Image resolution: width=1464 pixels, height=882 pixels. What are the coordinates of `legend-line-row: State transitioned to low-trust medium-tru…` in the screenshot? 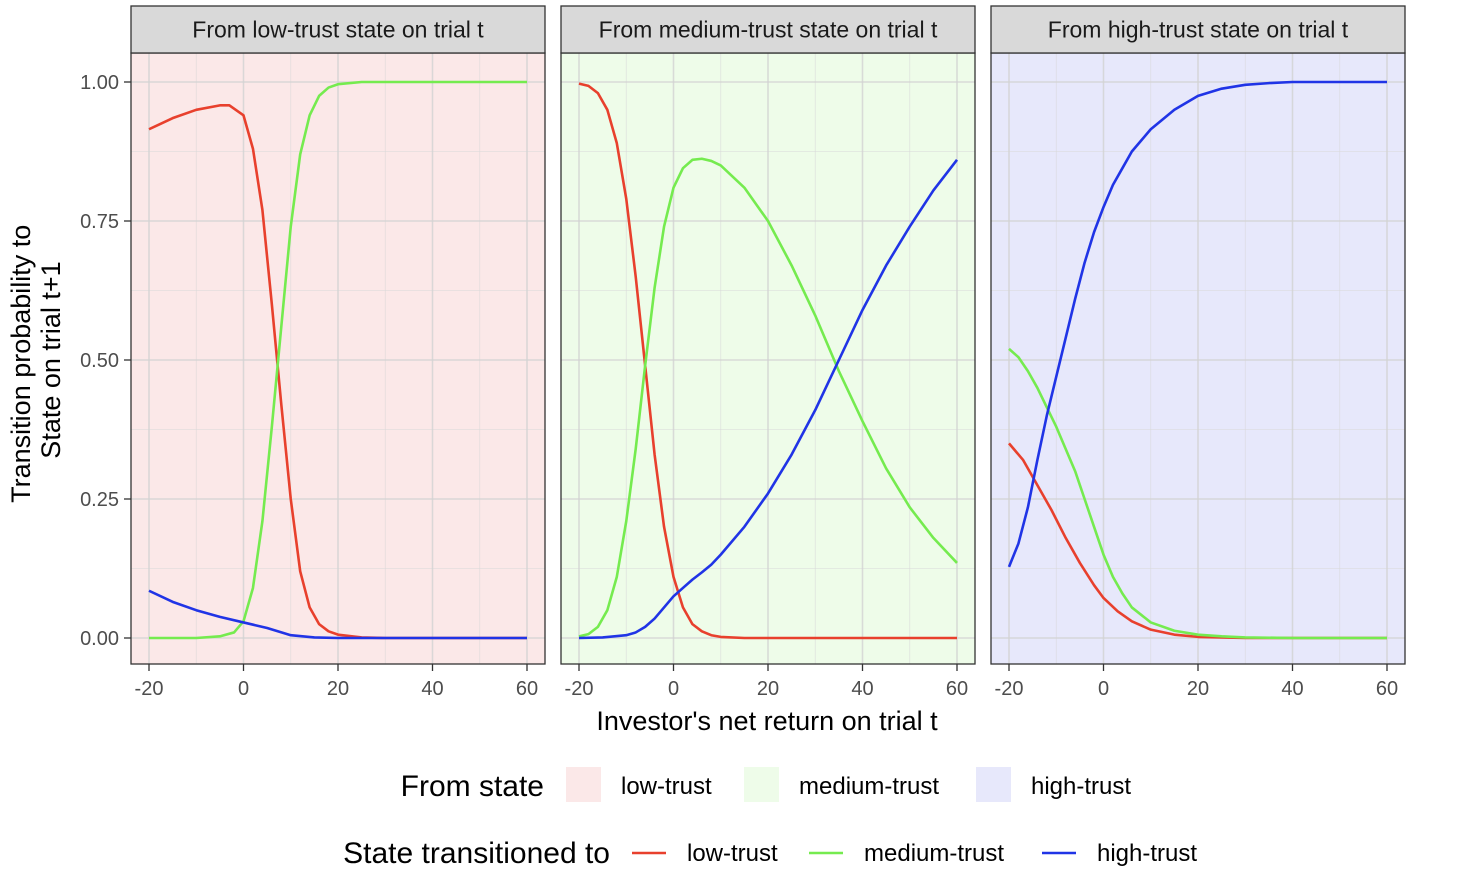 It's located at (770, 853).